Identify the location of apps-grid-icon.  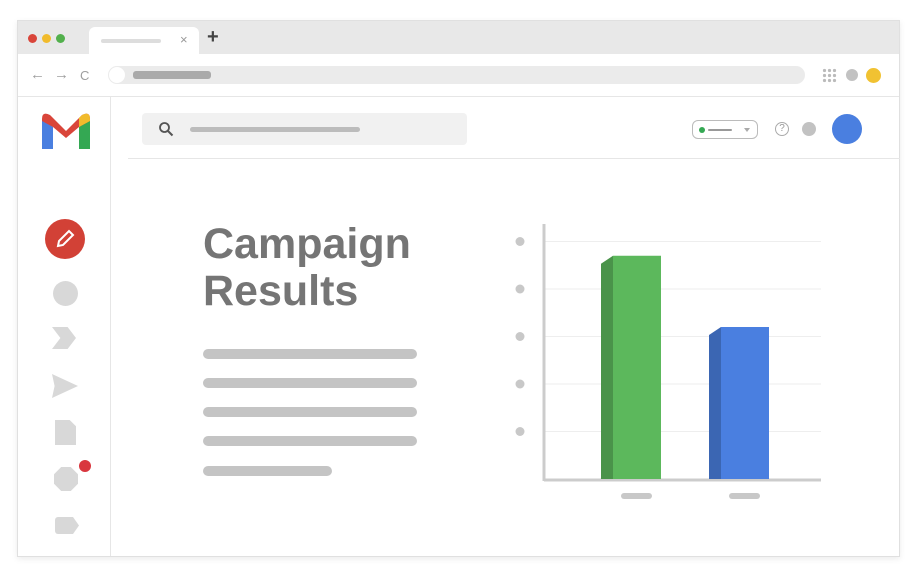
(829, 75).